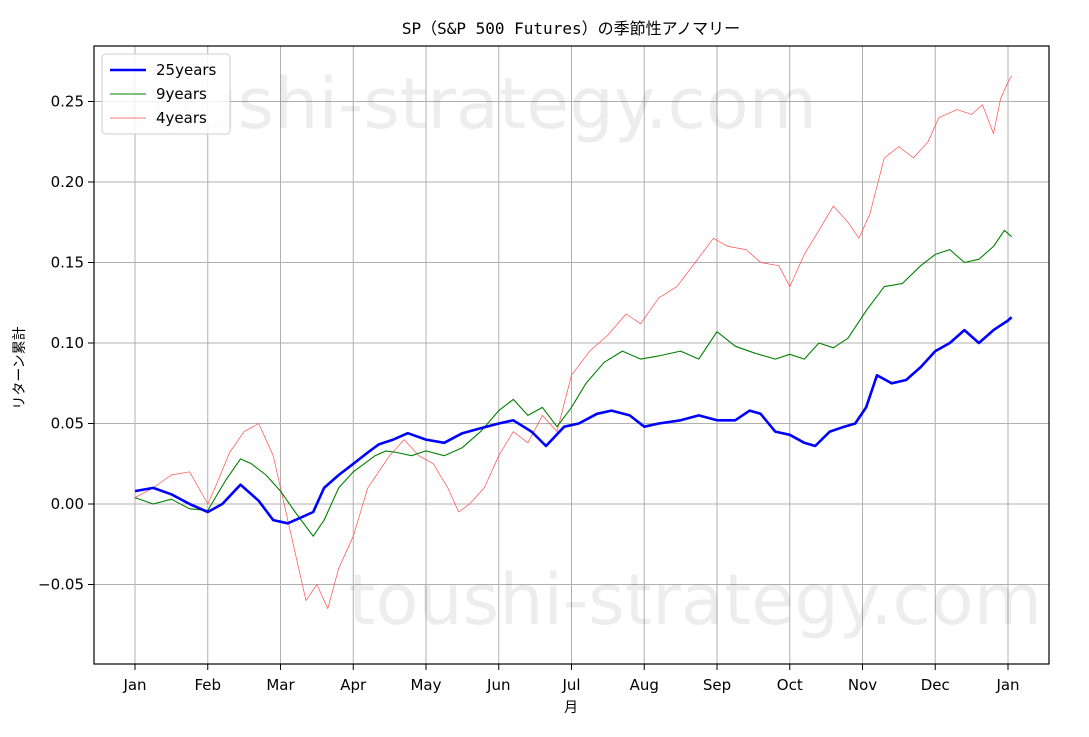 The image size is (1089, 737). What do you see at coordinates (470, 104) in the screenshot?
I see `watermark-top: toushi-strategy.com` at bounding box center [470, 104].